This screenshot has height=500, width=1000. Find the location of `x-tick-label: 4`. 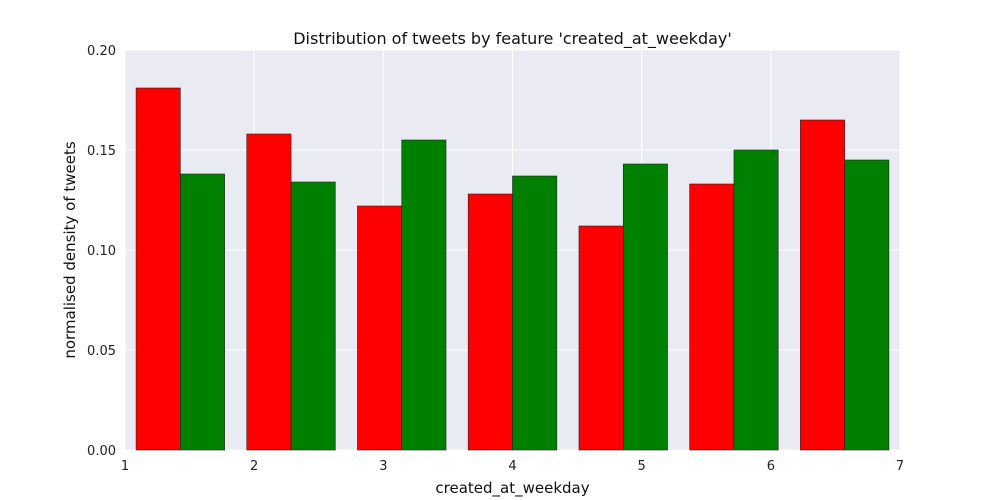

x-tick-label: 4 is located at coordinates (512, 466).